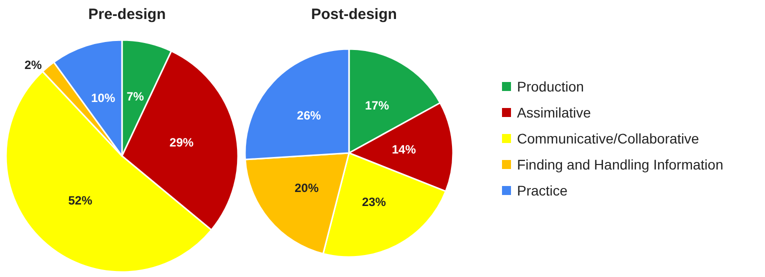  What do you see at coordinates (554, 112) in the screenshot?
I see `legend-label: Assimilative` at bounding box center [554, 112].